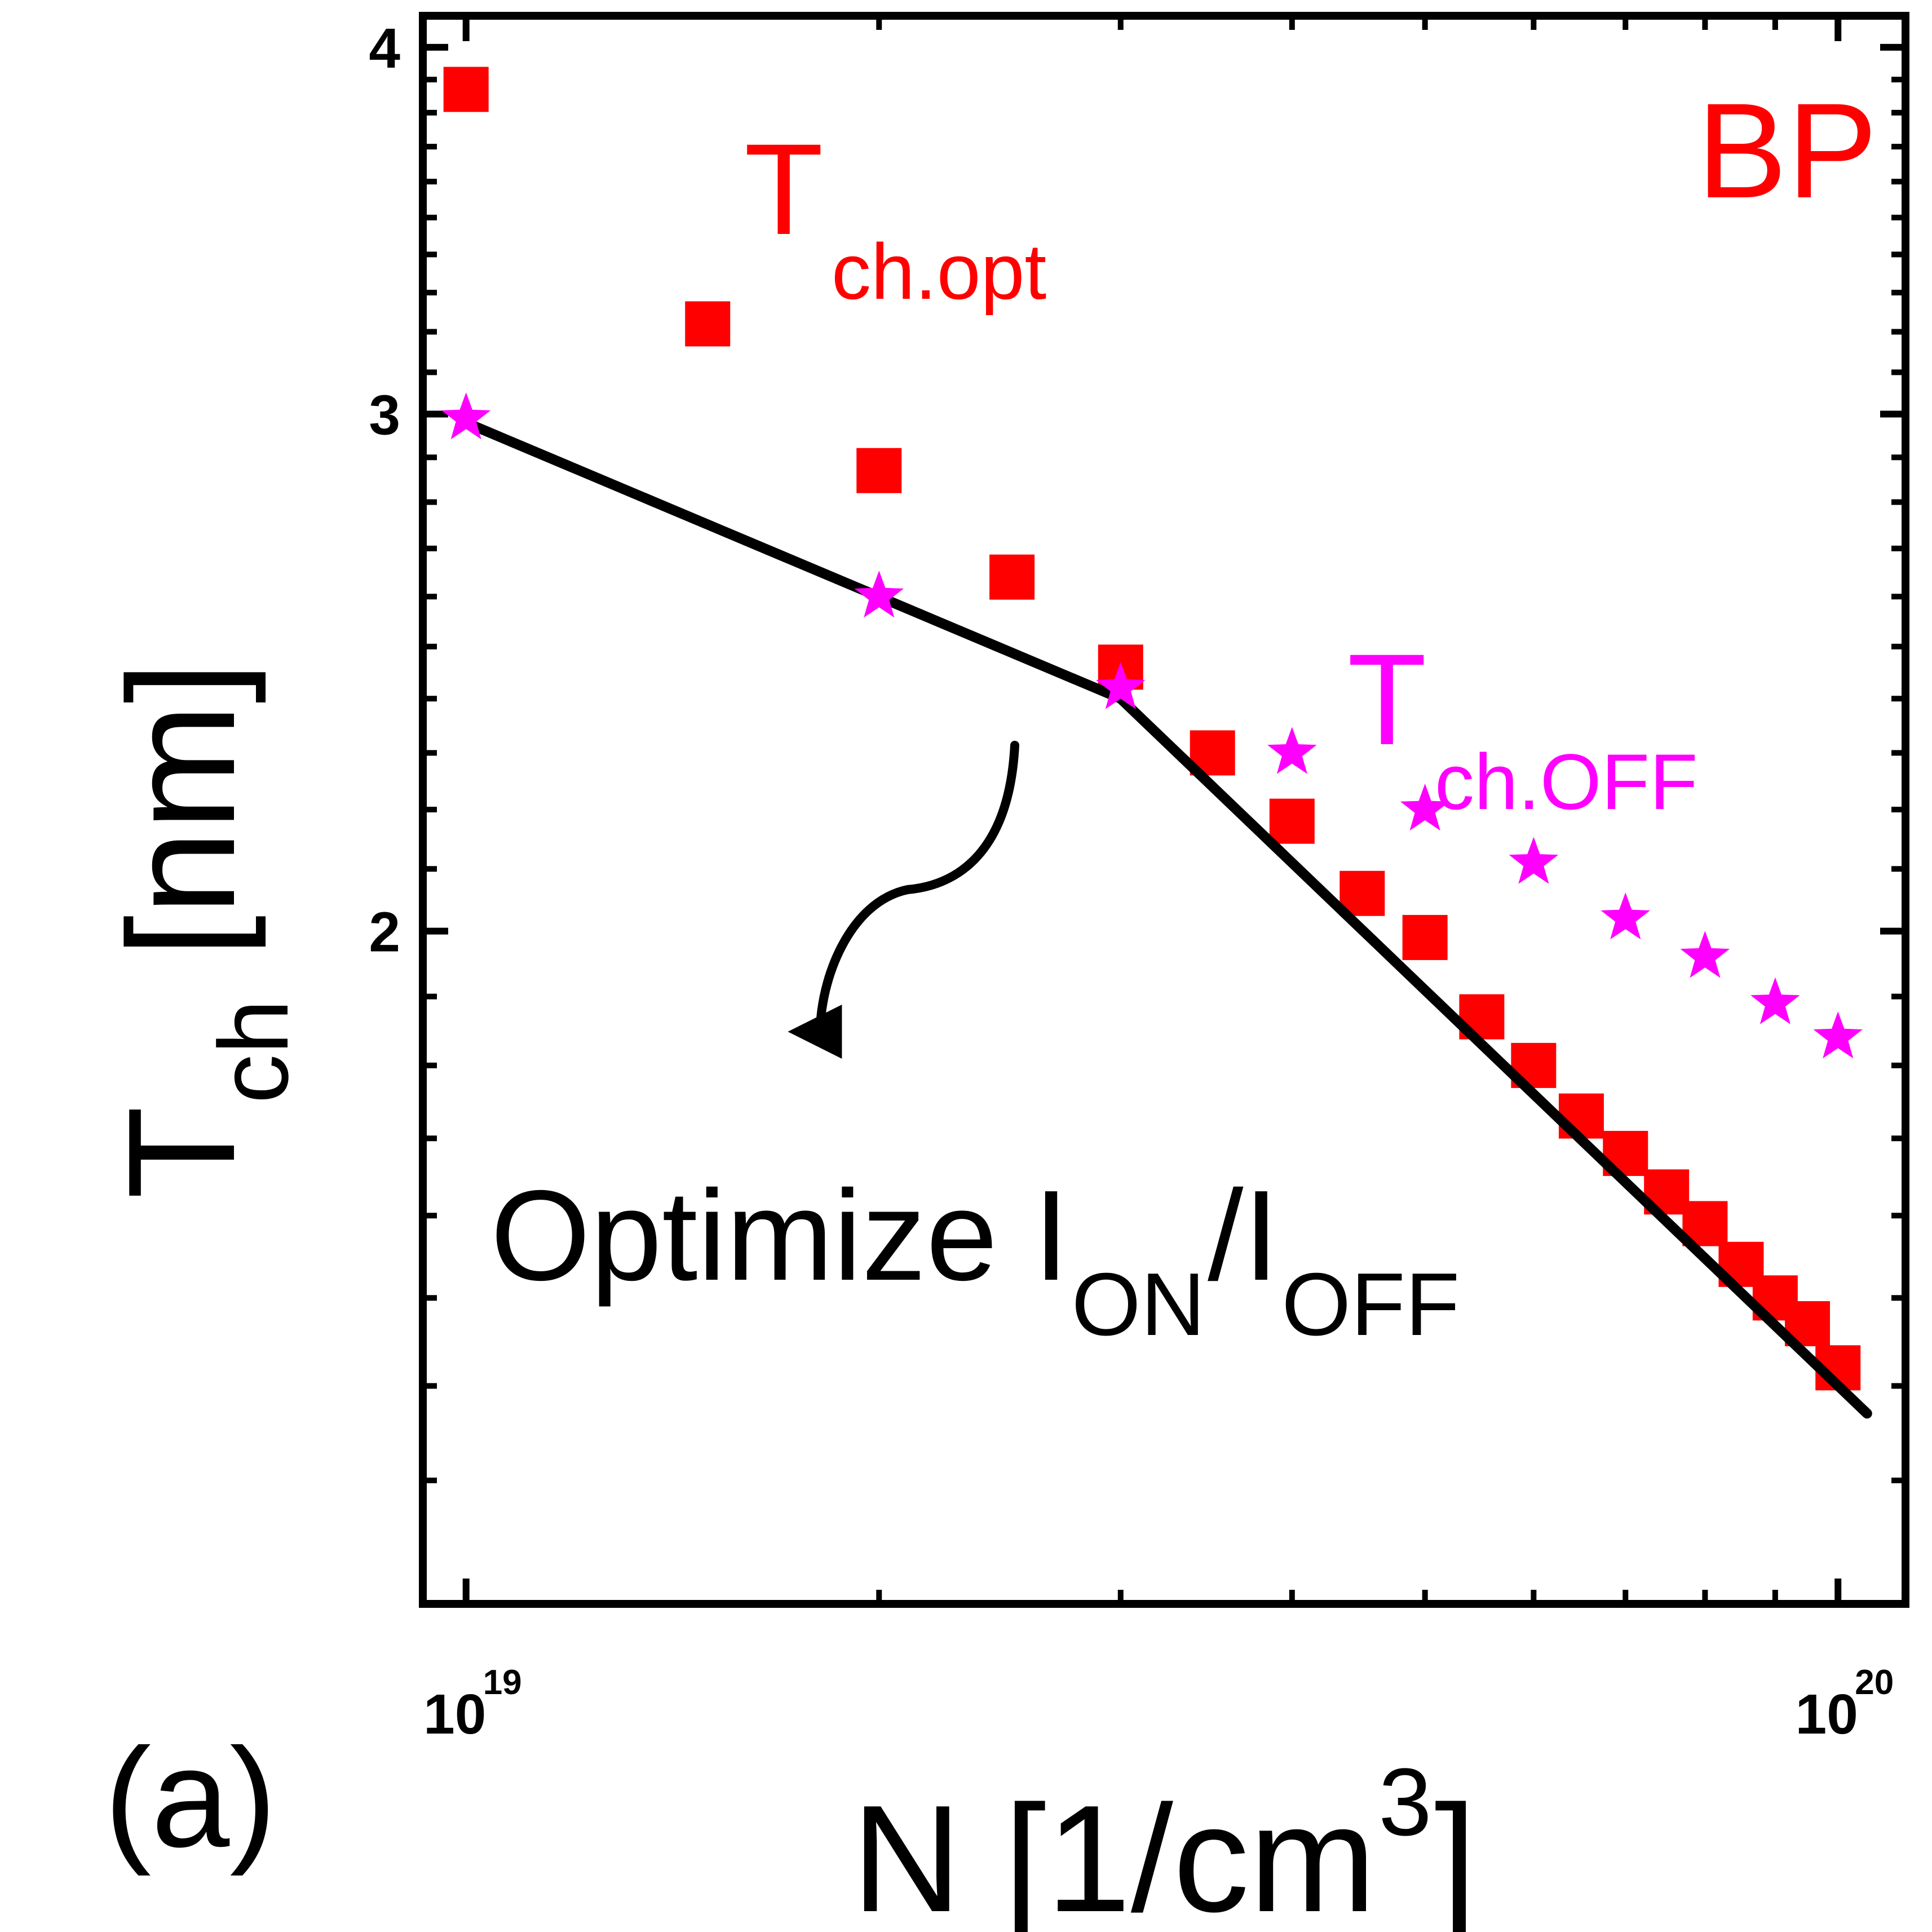 Image resolution: width=1932 pixels, height=1932 pixels. Describe the element at coordinates (384, 932) in the screenshot. I see `y-tick-label: 2` at that location.